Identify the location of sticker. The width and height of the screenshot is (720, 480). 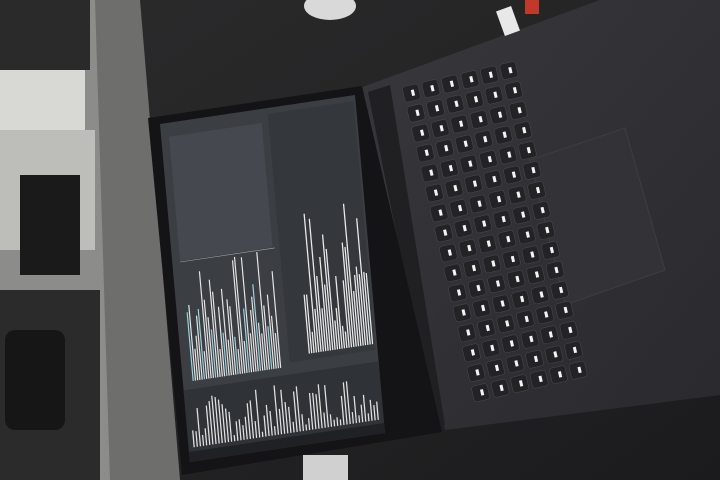
(508, 21).